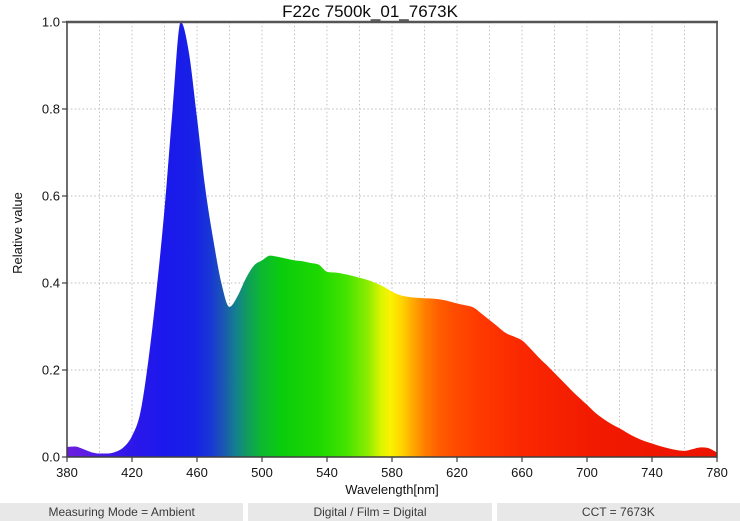  I want to click on svg-text: 700, so click(587, 472).